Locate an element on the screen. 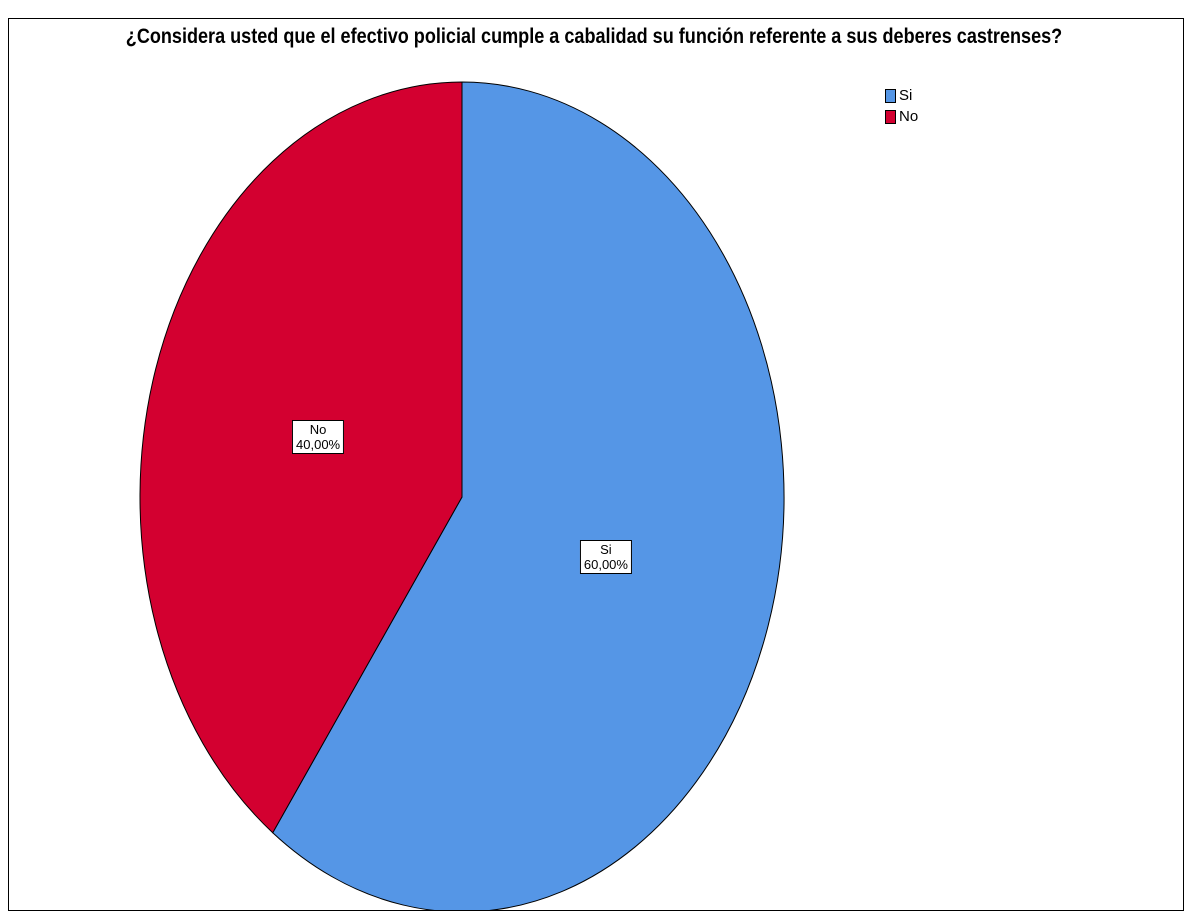  data-label-no: No 40,00% is located at coordinates (318, 436).